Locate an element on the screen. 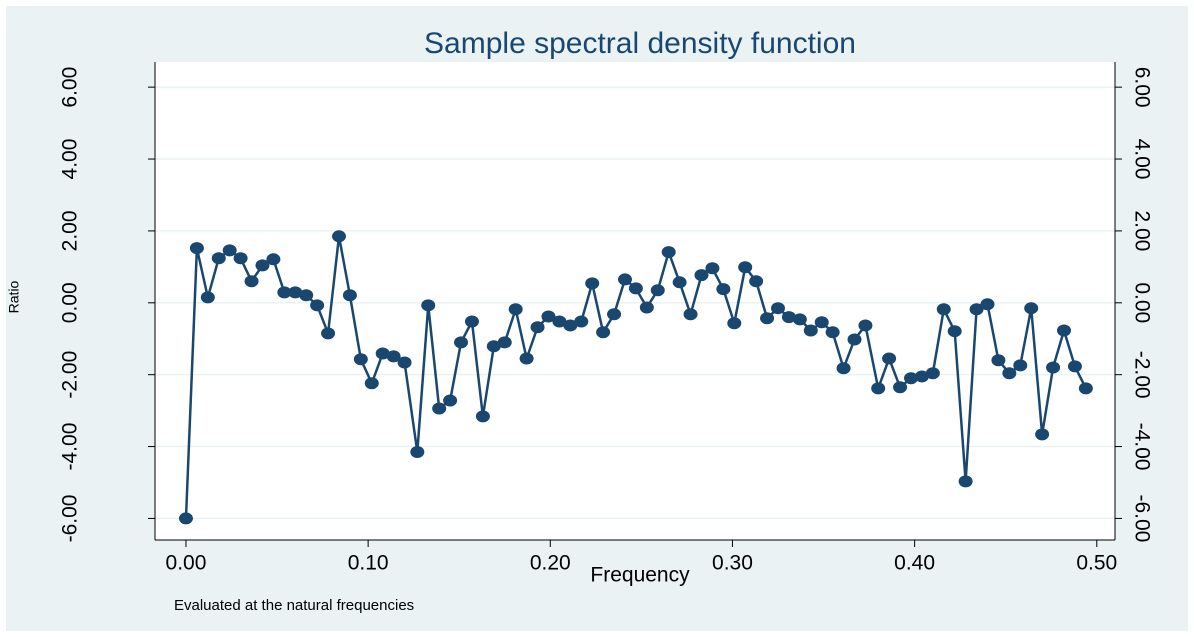 The height and width of the screenshot is (637, 1194). y-tick-label: -4.00 is located at coordinates (70, 447).